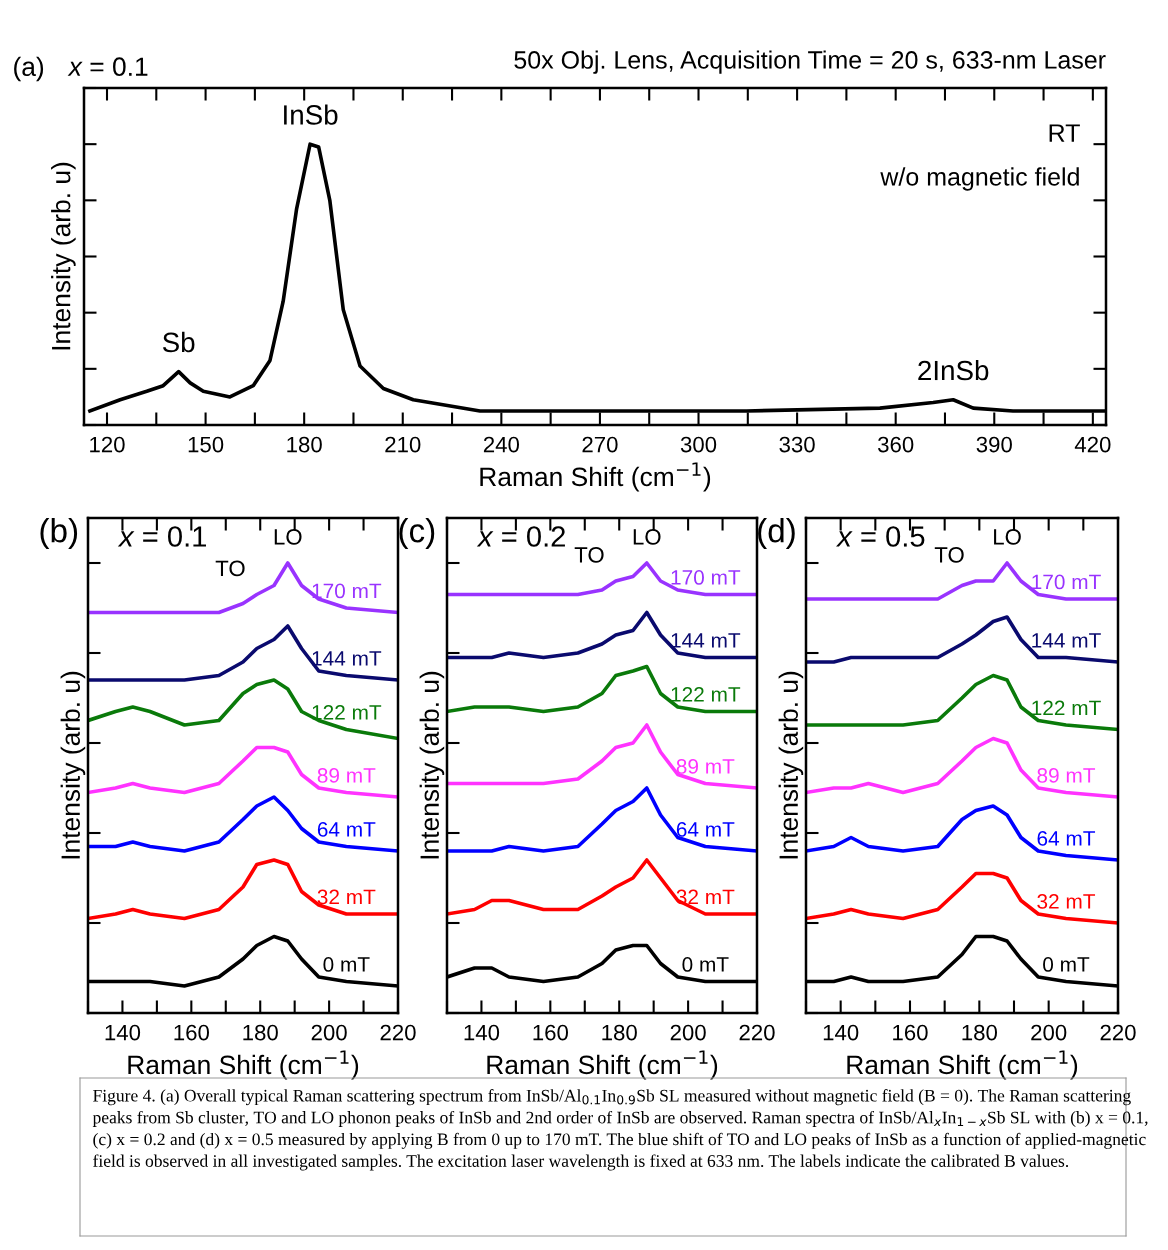 The width and height of the screenshot is (1168, 1250). Describe the element at coordinates (403, 444) in the screenshot. I see `x-tick-label: 210` at that location.